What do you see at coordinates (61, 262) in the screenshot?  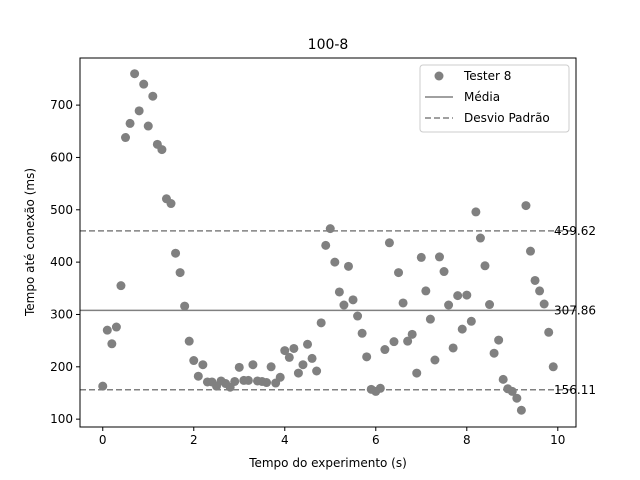 I see `y-tick-label: 400` at bounding box center [61, 262].